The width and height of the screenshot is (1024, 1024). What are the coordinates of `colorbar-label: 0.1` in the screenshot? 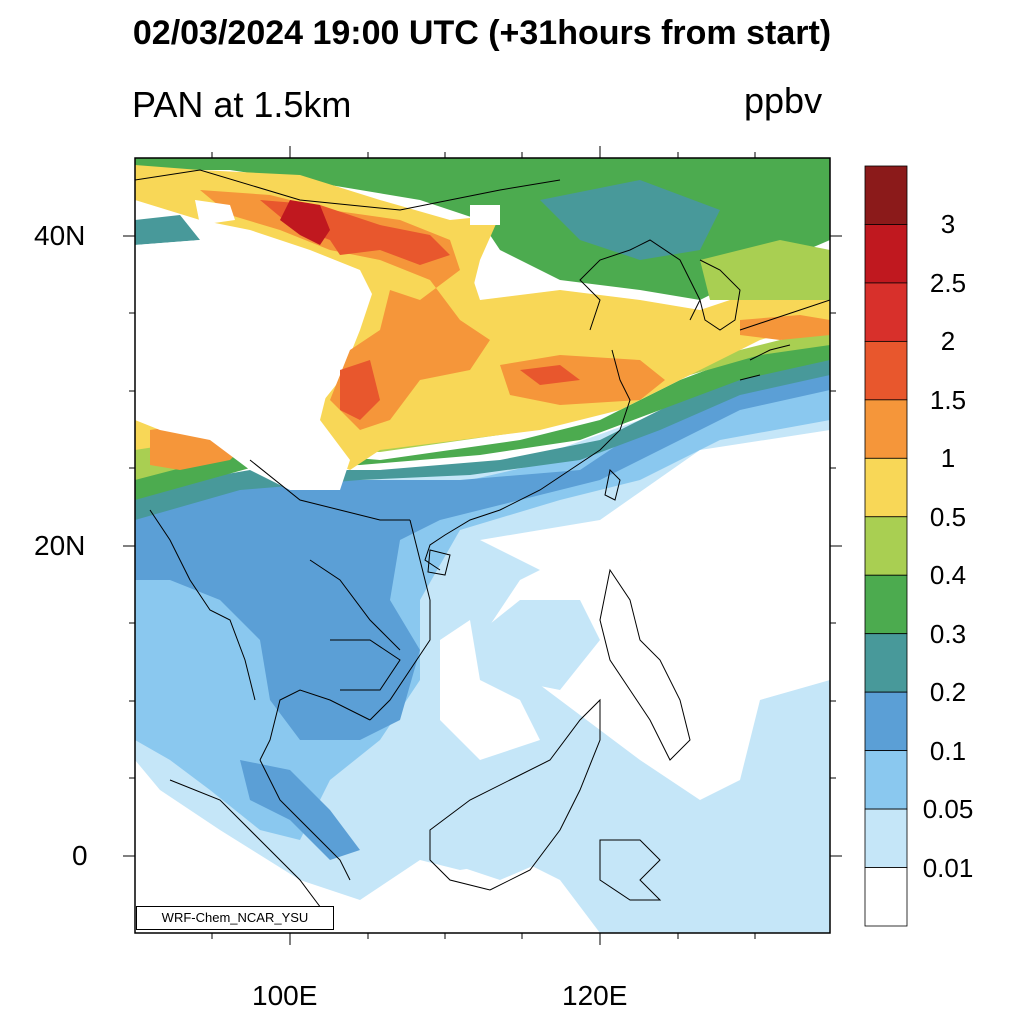 It's located at (948, 750).